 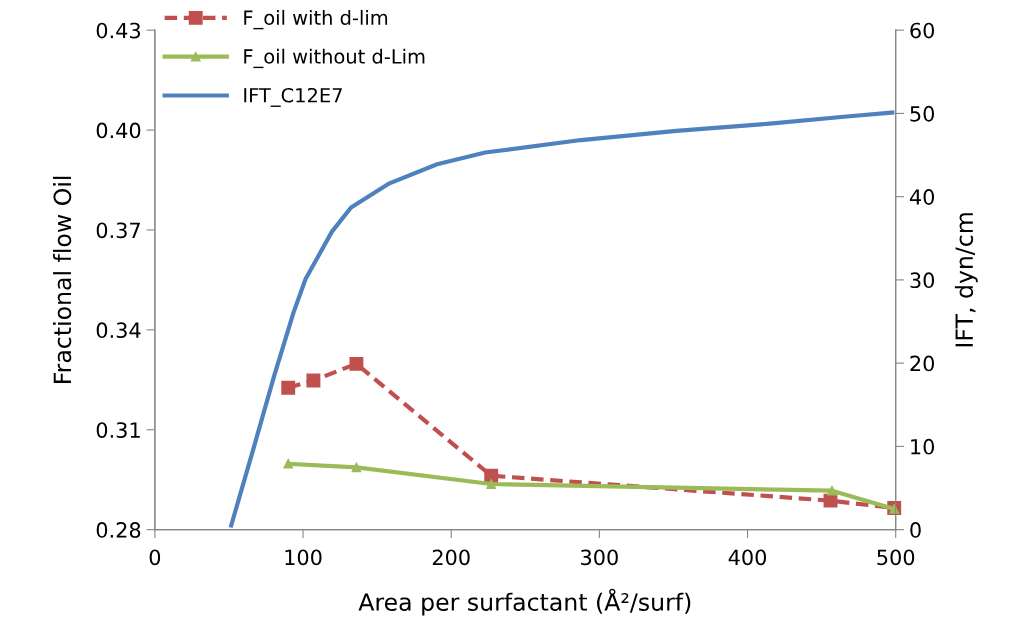 What do you see at coordinates (923, 446) in the screenshot?
I see `y2-tick-label: 10` at bounding box center [923, 446].